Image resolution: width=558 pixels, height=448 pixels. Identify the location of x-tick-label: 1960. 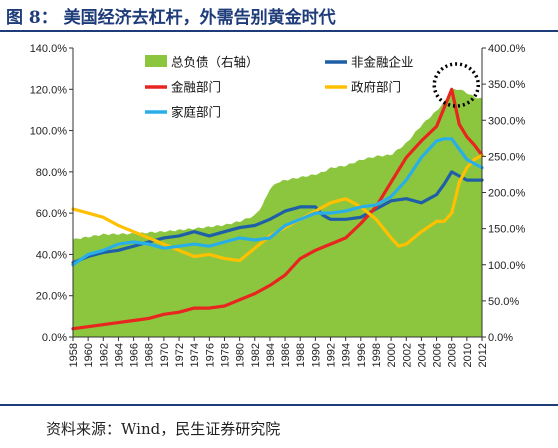
(89, 355).